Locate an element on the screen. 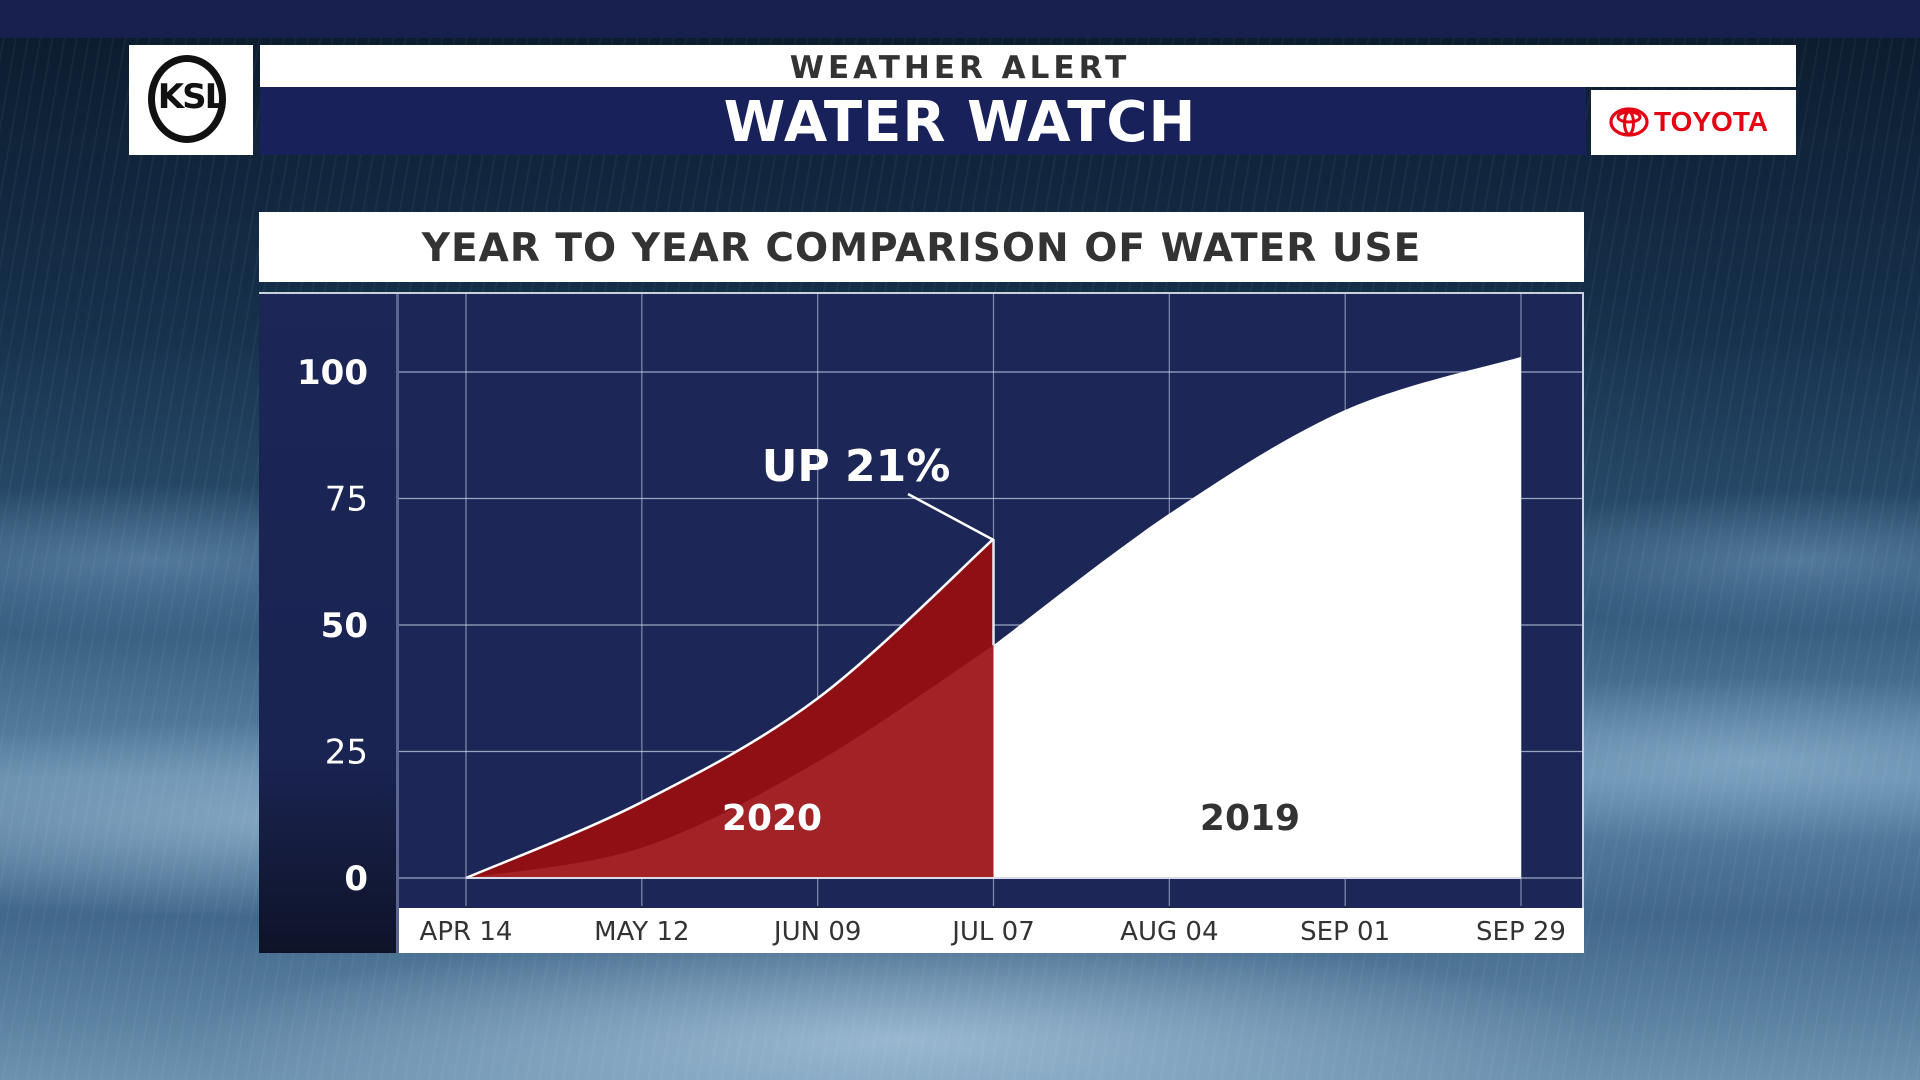 The height and width of the screenshot is (1080, 1920). series-labels: 2020 2019 is located at coordinates (1011, 818).